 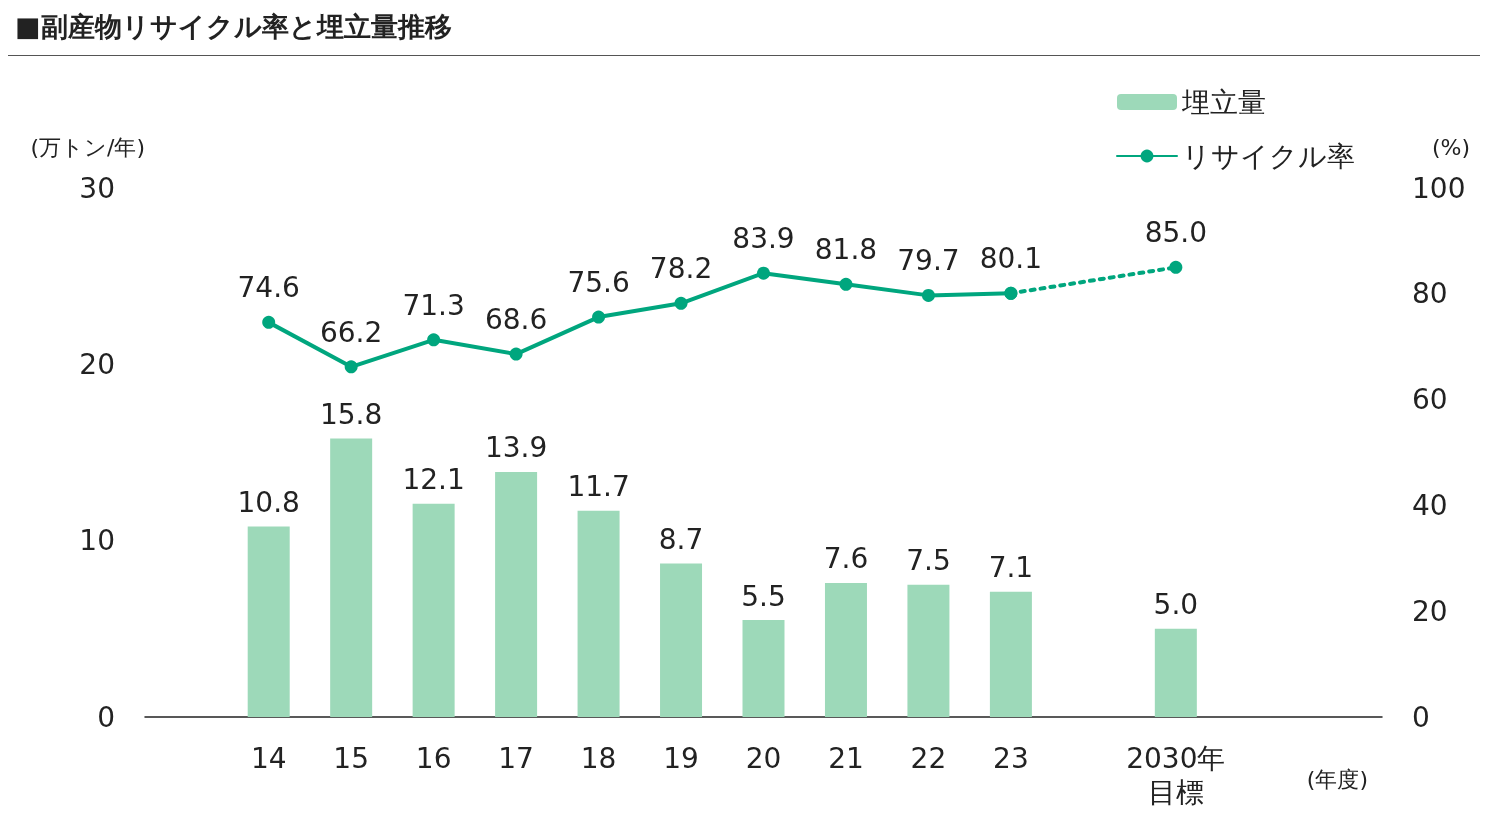 What do you see at coordinates (681, 540) in the screenshot?
I see `data-label: 8.7` at bounding box center [681, 540].